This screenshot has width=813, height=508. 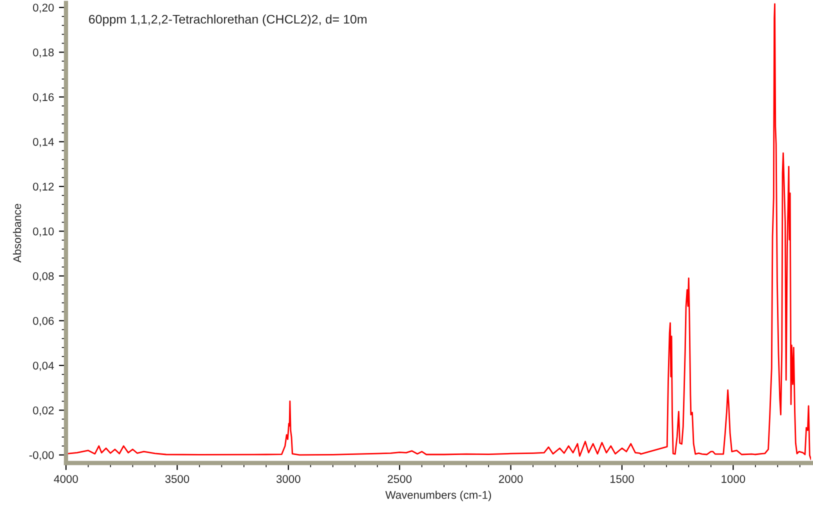 I want to click on x-tick-label: 2500, so click(x=400, y=479).